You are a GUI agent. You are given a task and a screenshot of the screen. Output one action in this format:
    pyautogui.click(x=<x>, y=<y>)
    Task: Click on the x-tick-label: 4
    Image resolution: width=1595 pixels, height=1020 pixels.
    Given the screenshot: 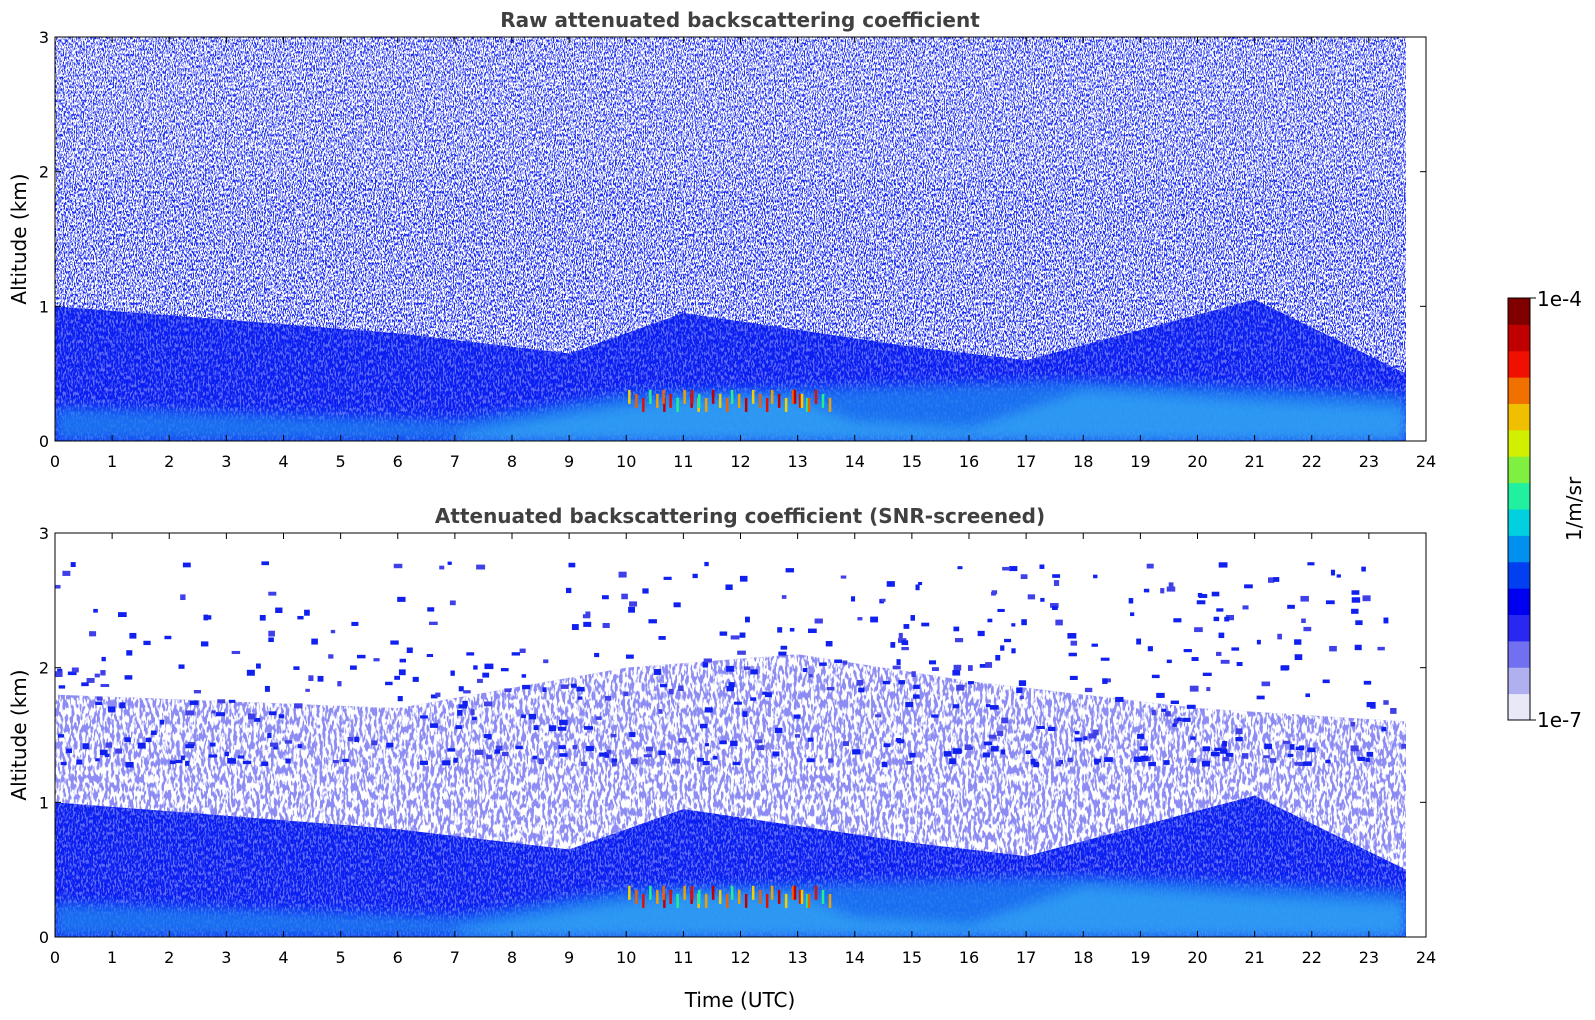 What is the action you would take?
    pyautogui.click(x=283, y=957)
    